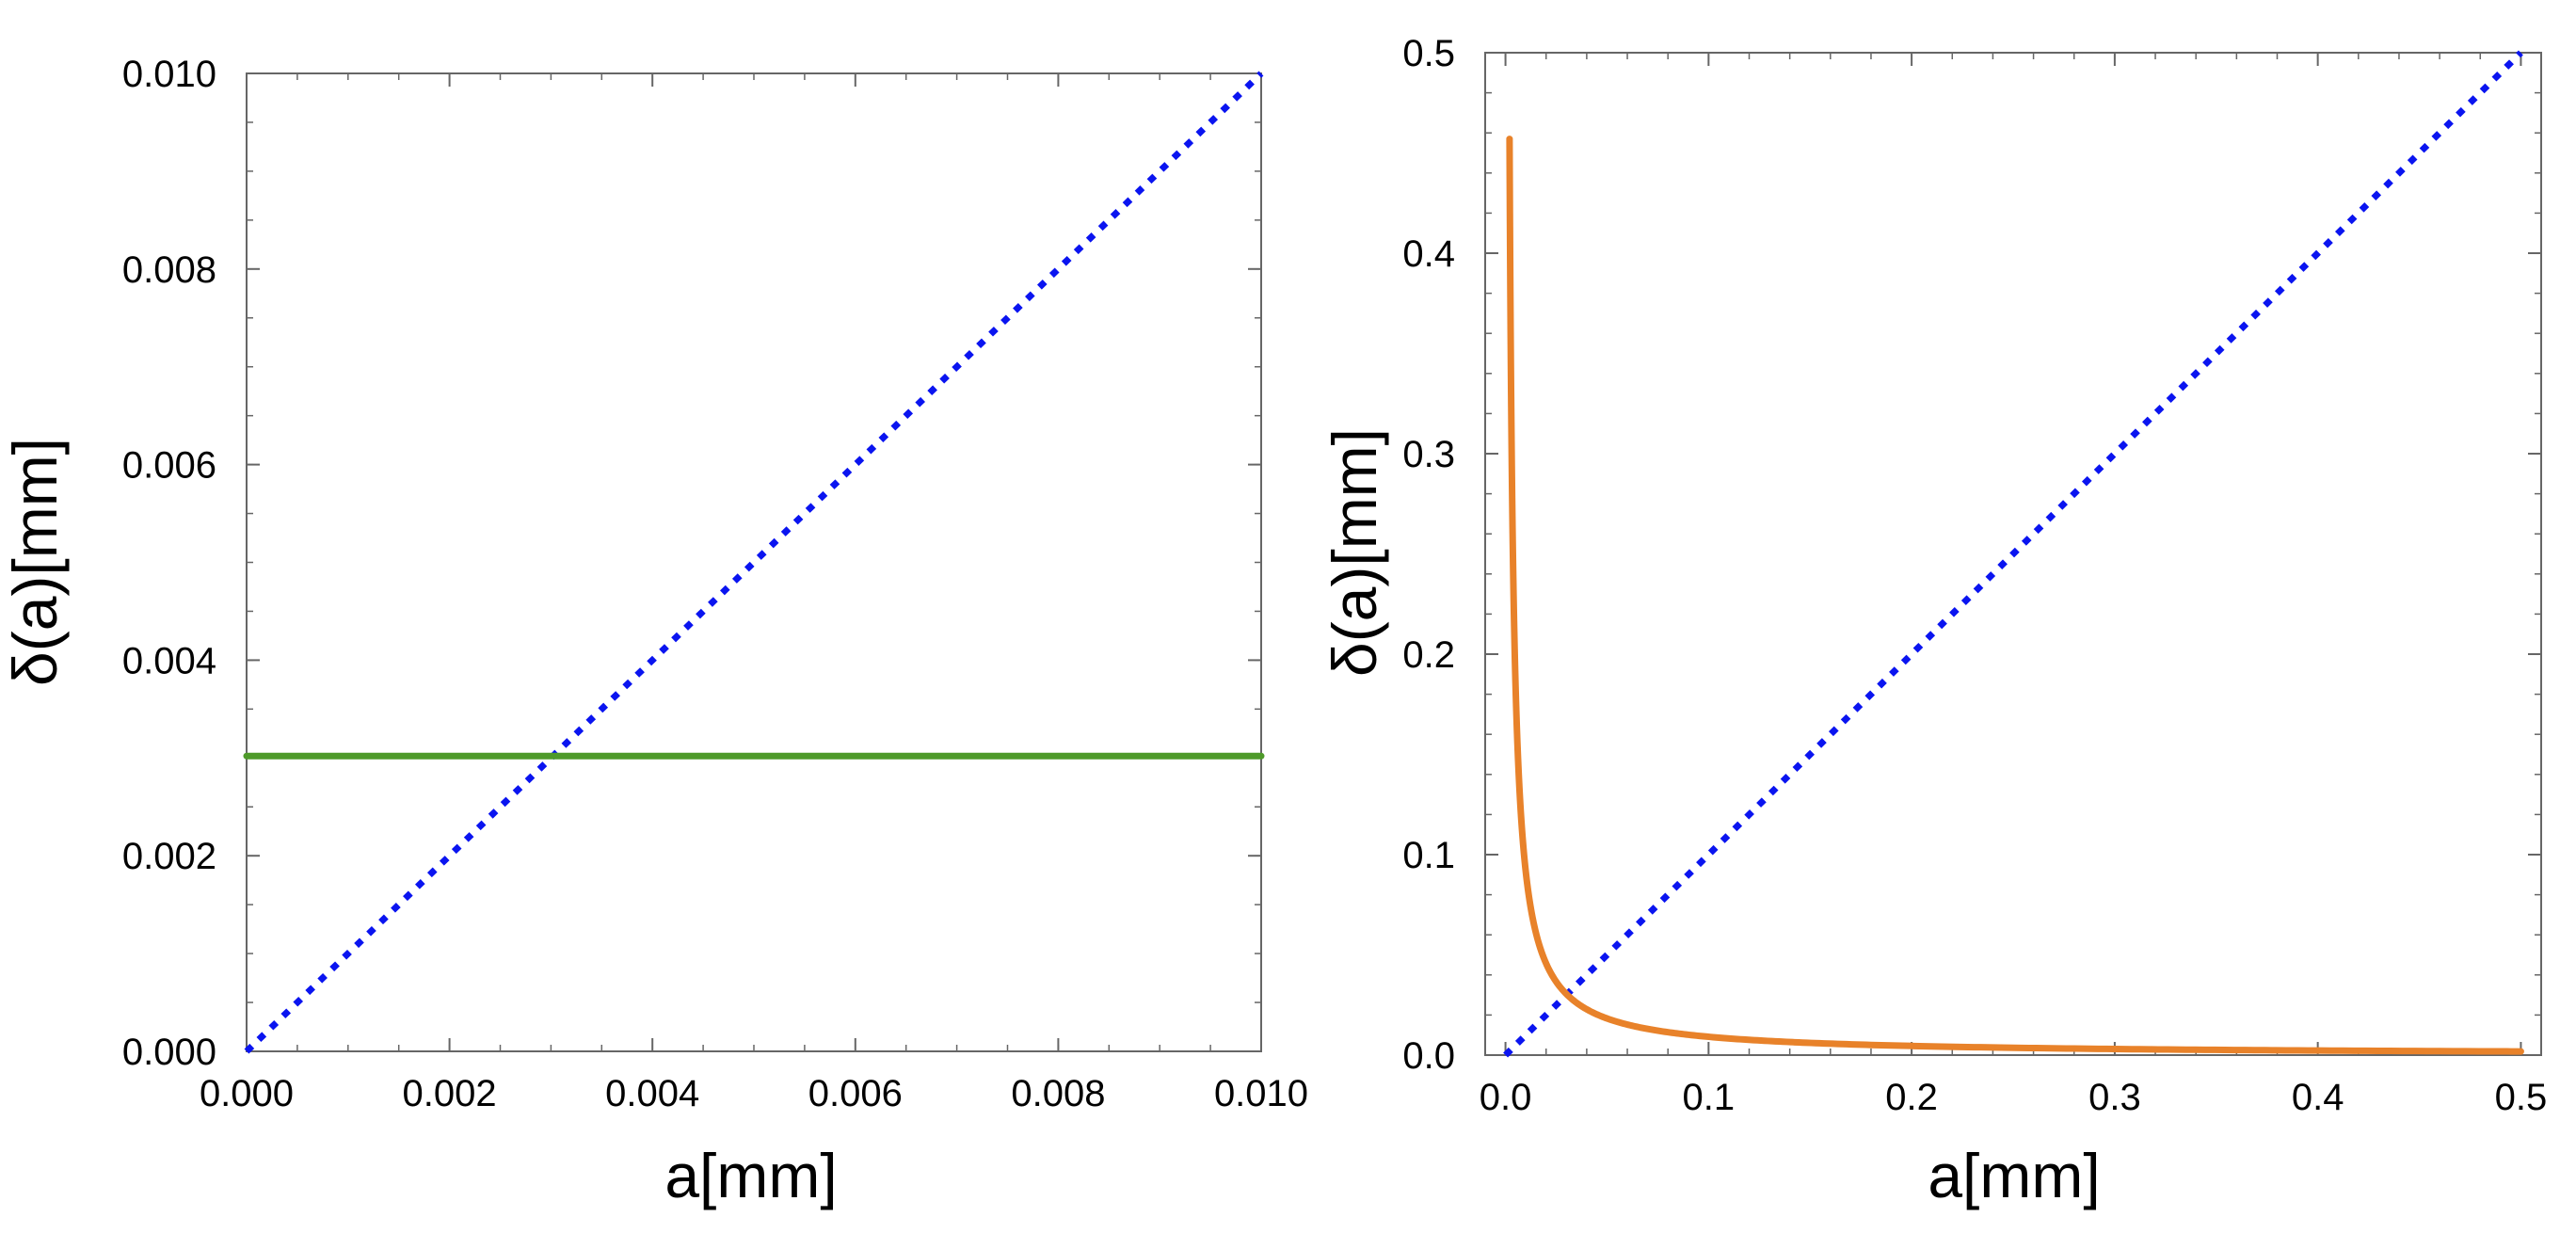 The image size is (2576, 1233). I want to click on x-tick-label: 0.1, so click(1709, 1097).